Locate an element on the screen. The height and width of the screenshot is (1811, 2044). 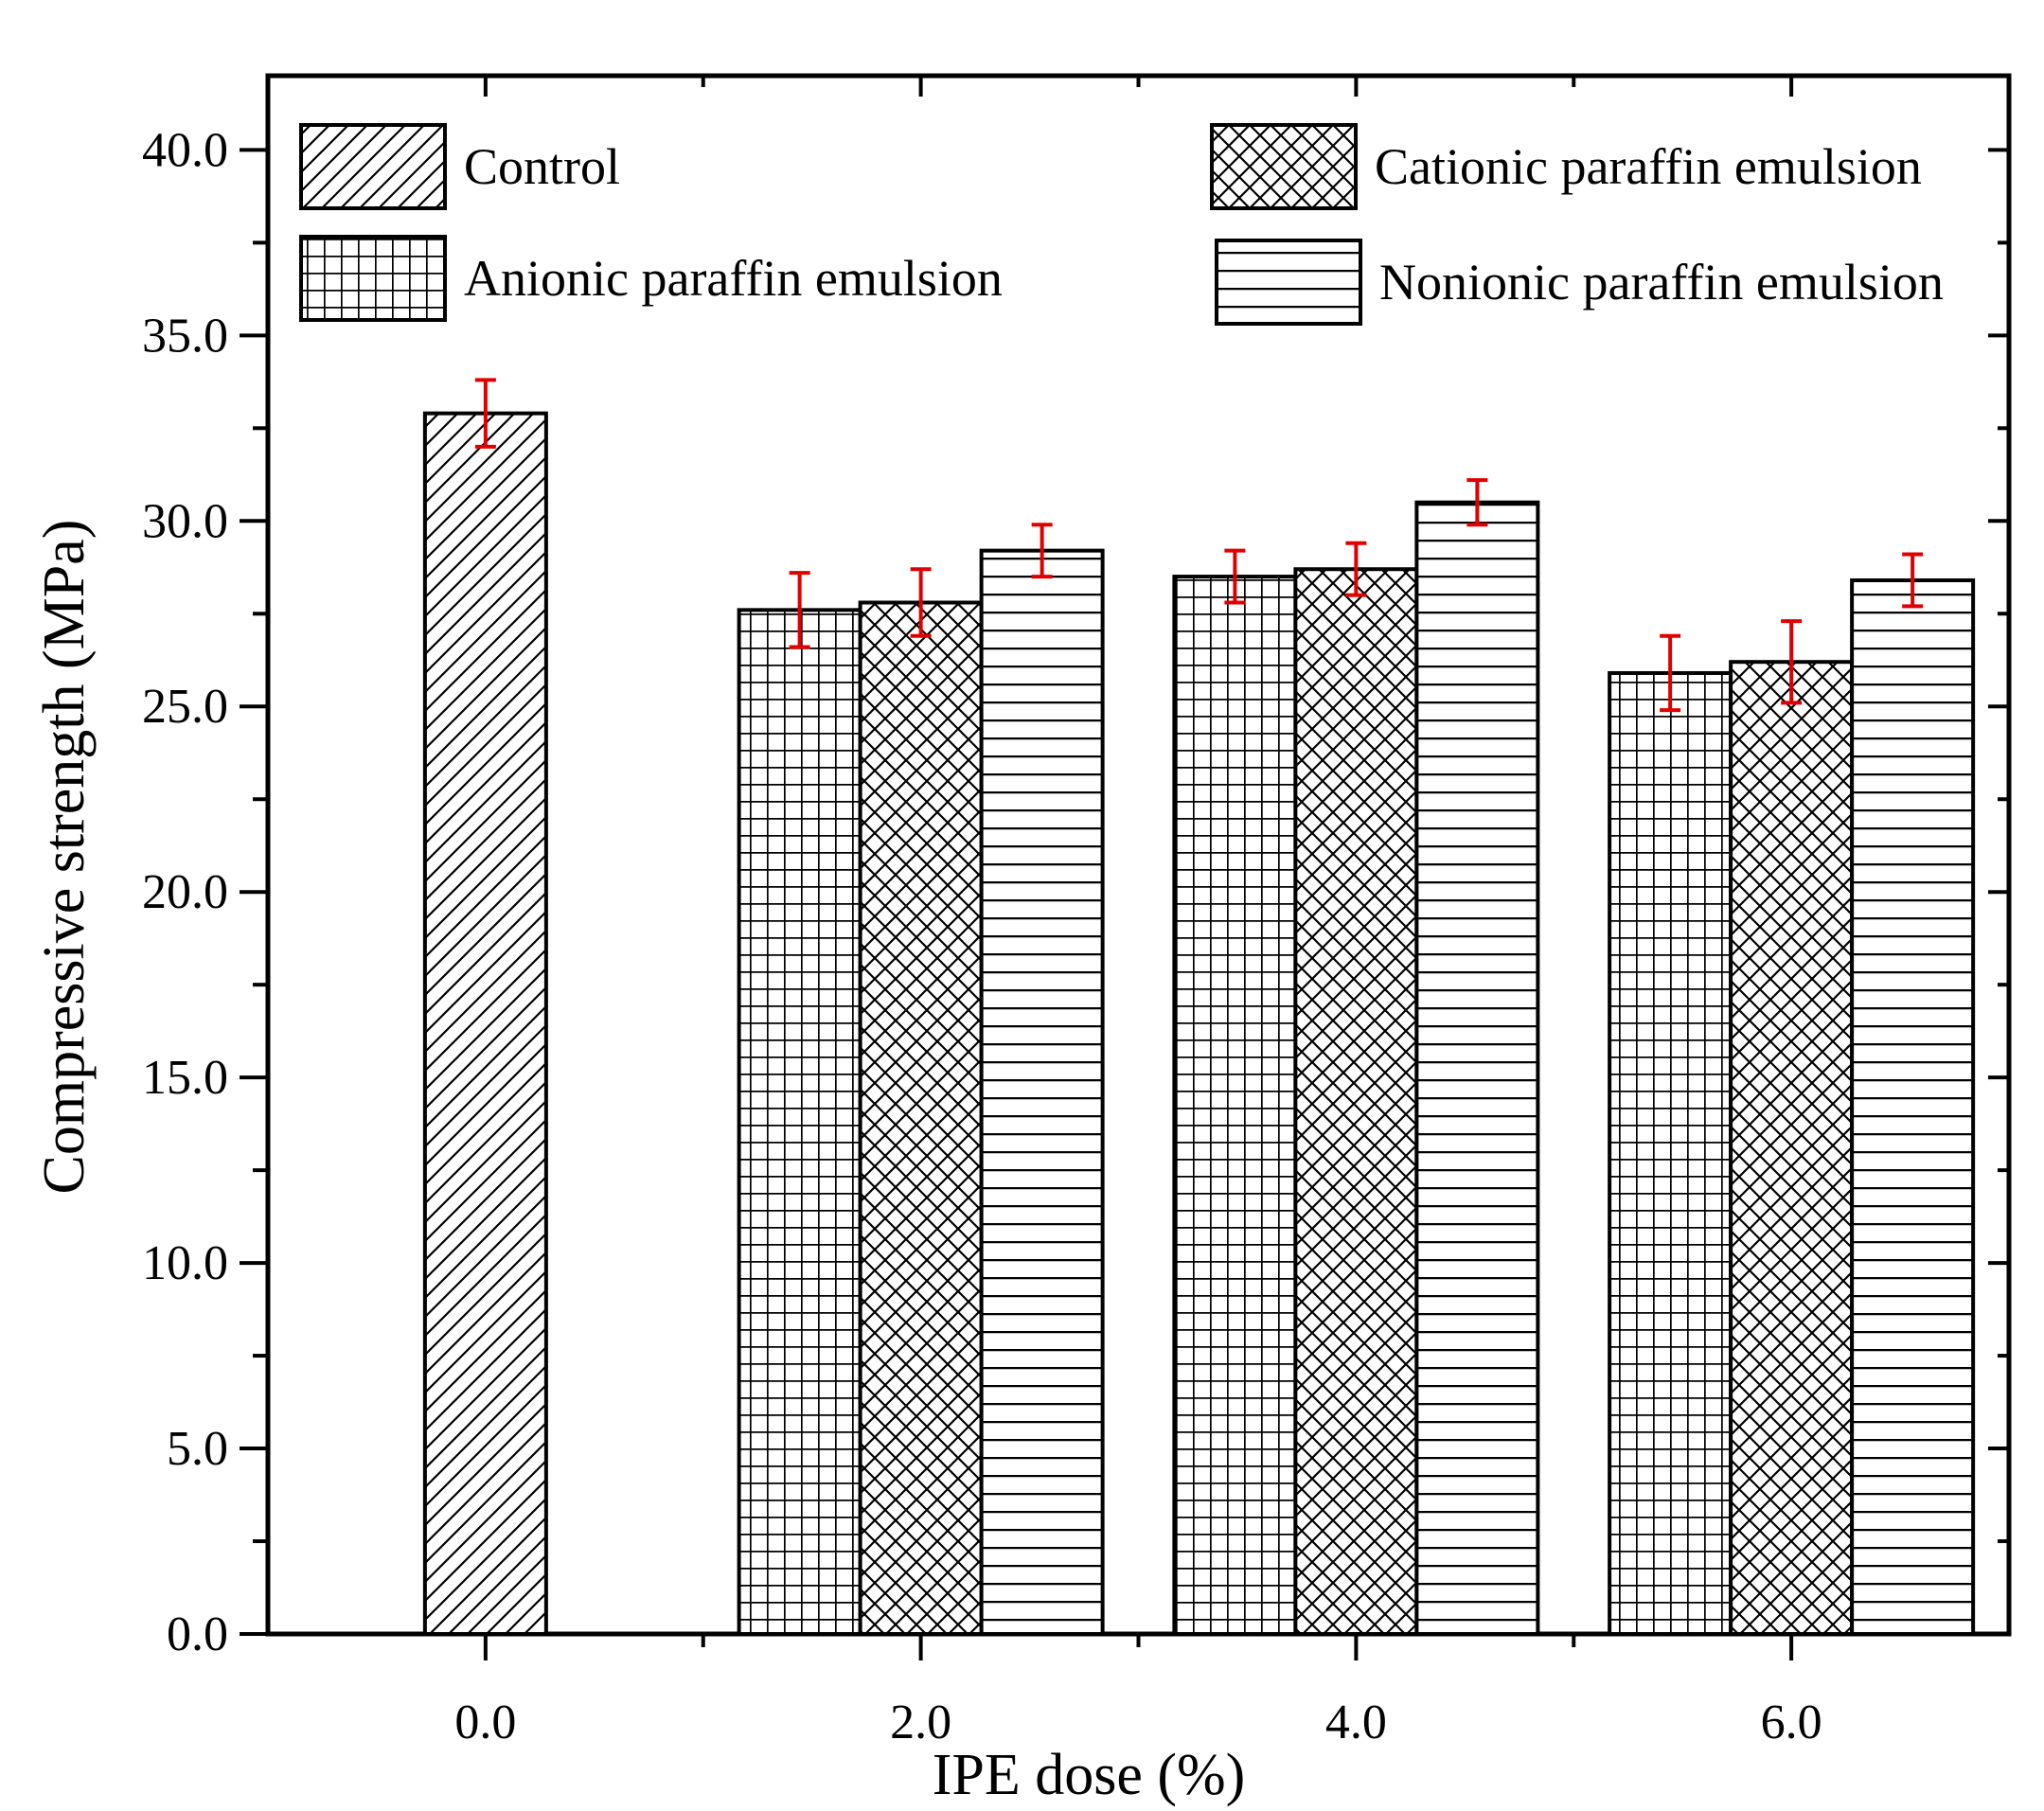
bar-control-0.0 is located at coordinates (485, 1024).